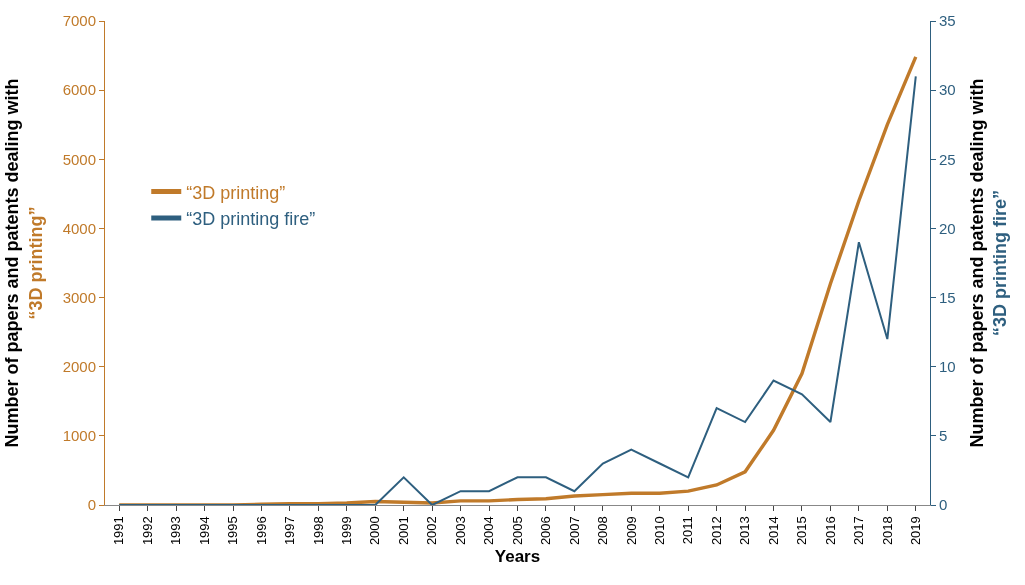 The width and height of the screenshot is (1025, 585). Describe the element at coordinates (688, 530) in the screenshot. I see `x-tick-label: 2011` at that location.